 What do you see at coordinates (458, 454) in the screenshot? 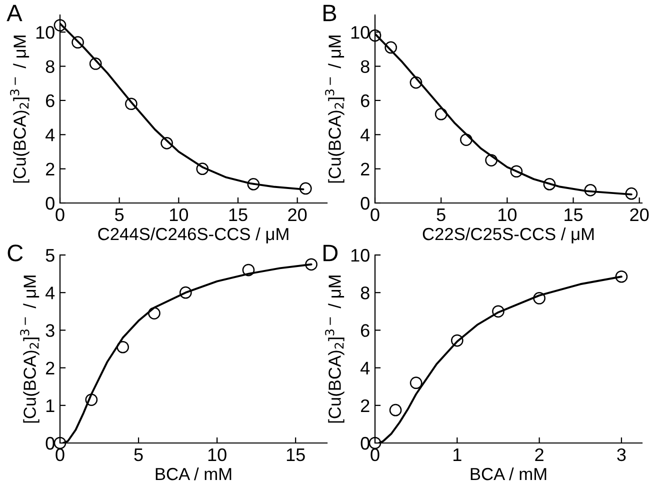
I see `x-tick-label: 1` at bounding box center [458, 454].